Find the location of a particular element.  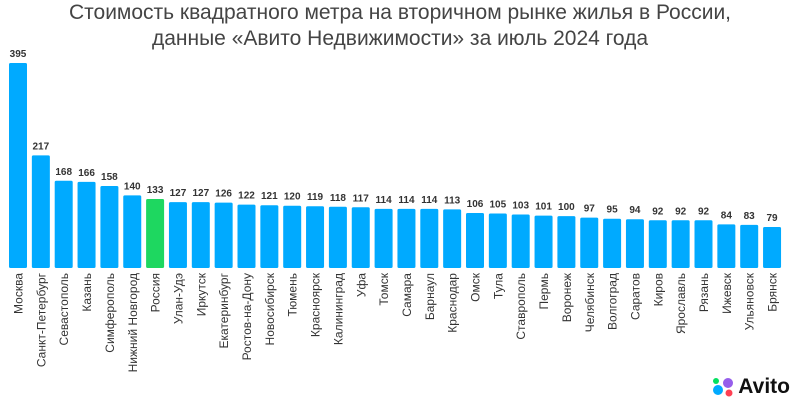

data-label: 217 is located at coordinates (41, 146).